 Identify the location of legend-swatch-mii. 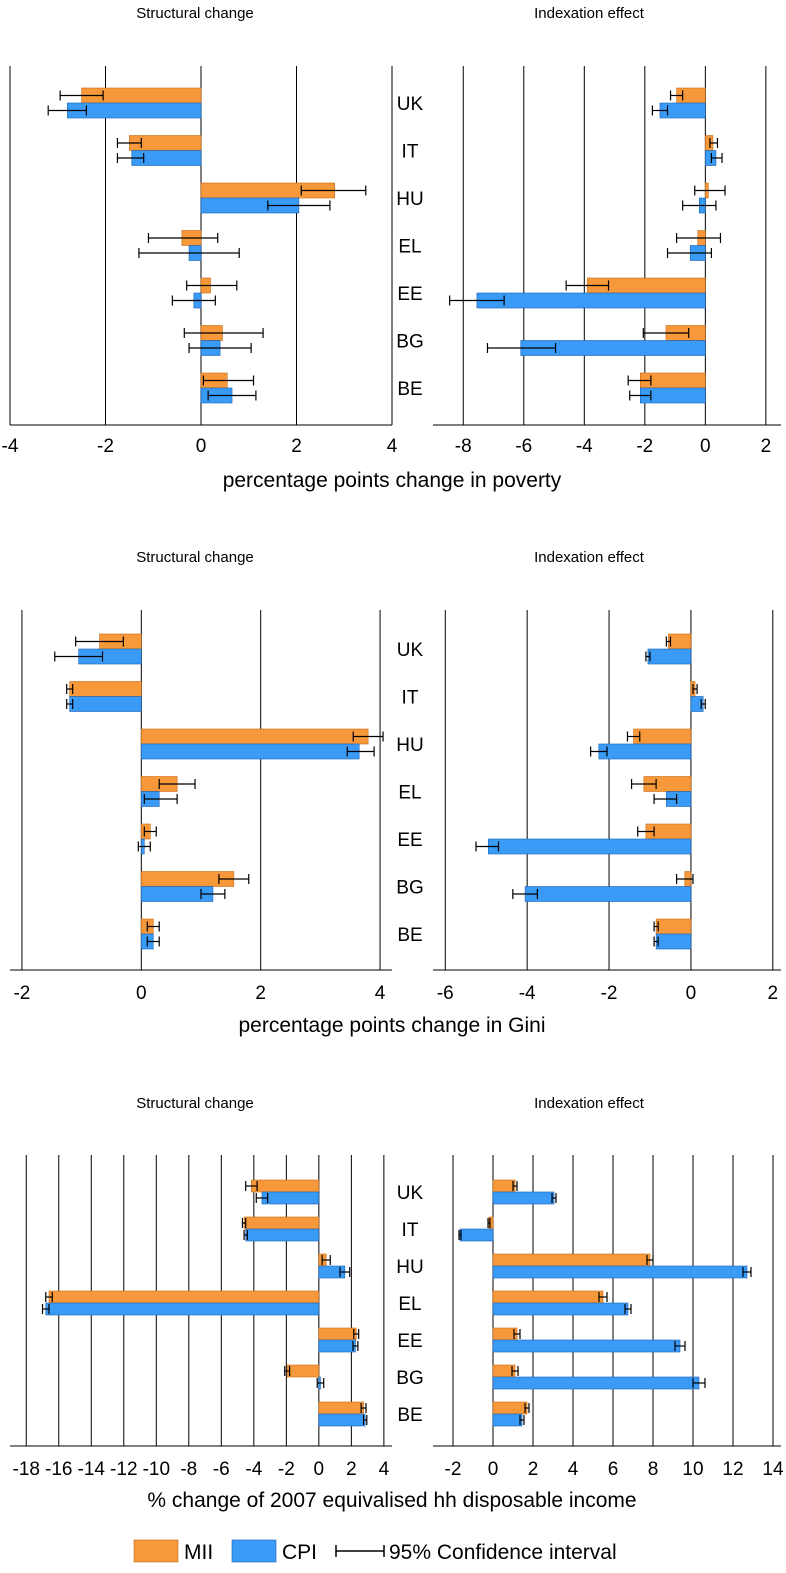
(156, 1551).